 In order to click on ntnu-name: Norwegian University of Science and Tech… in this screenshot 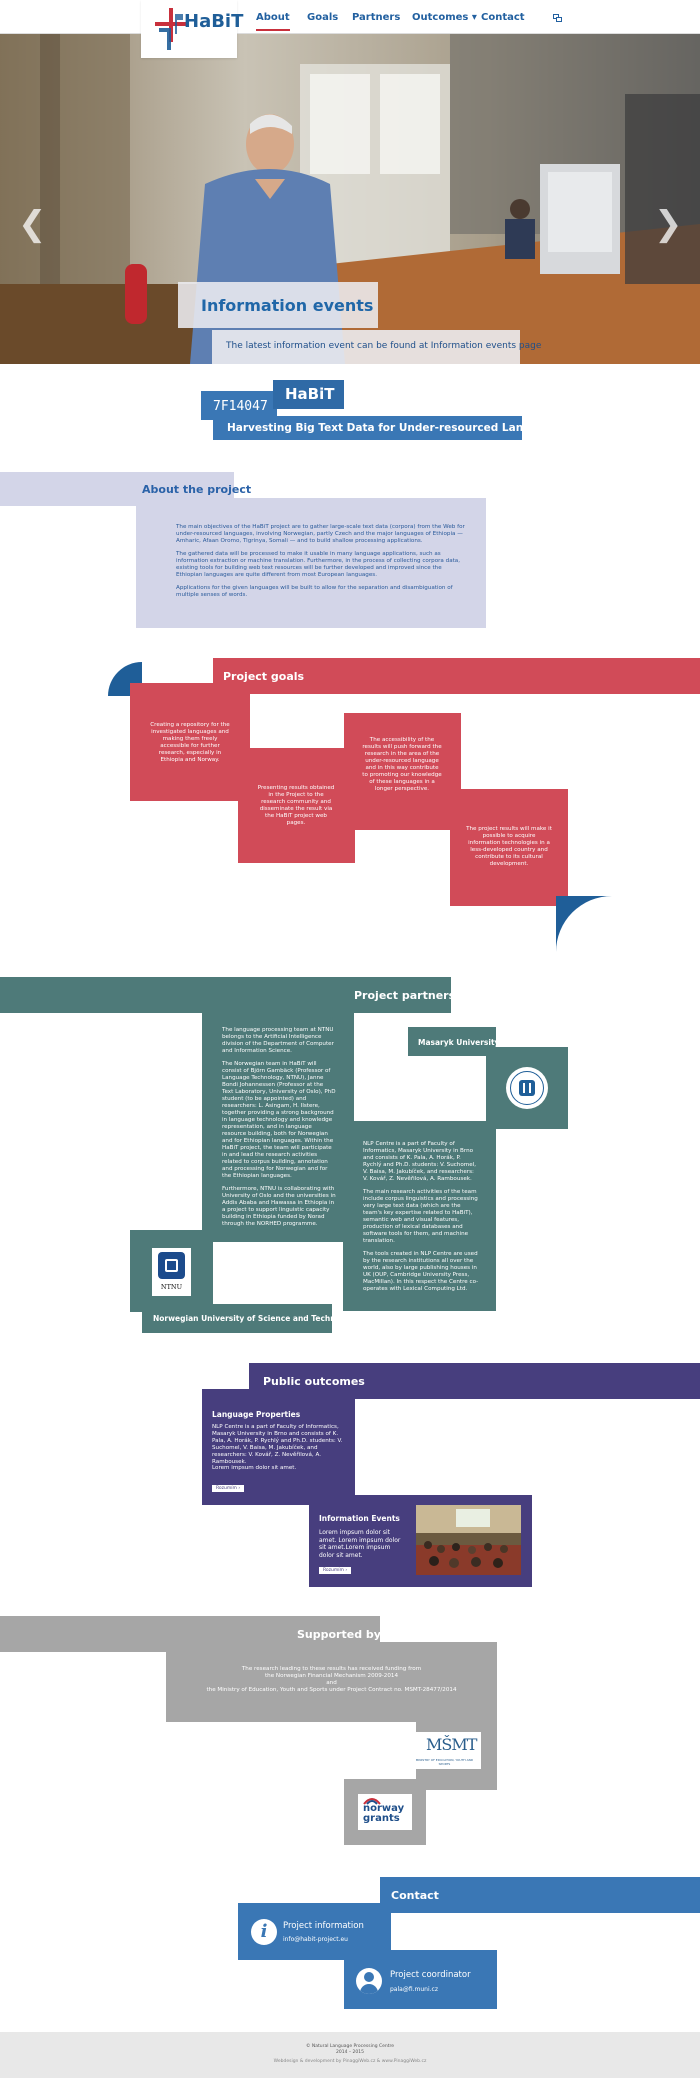, I will do `click(256, 1318)`.